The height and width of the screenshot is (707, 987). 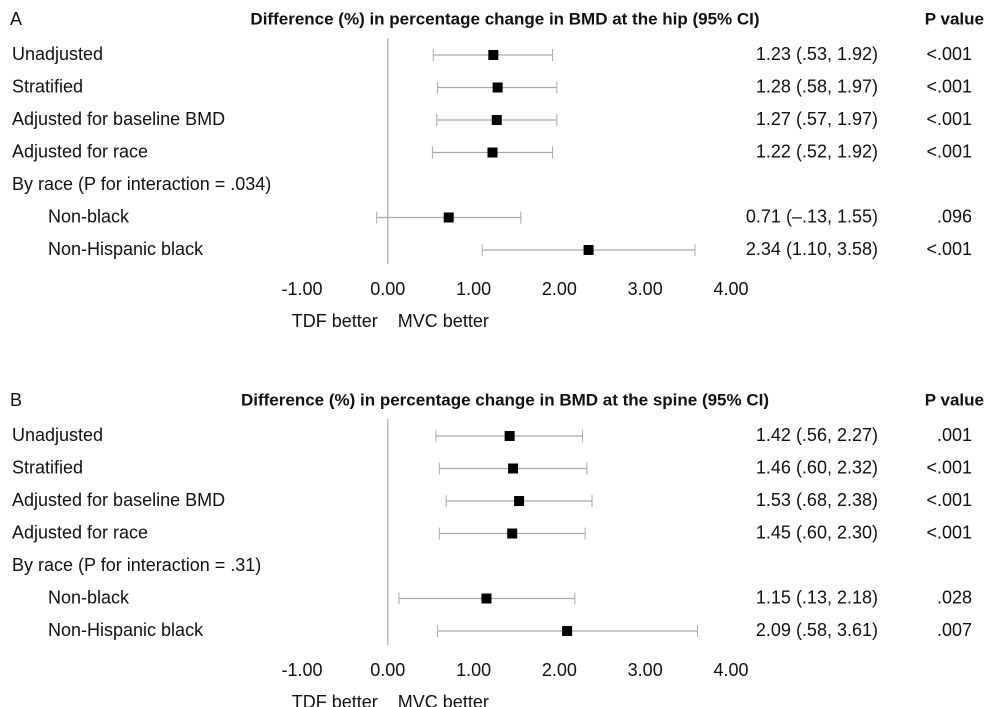 What do you see at coordinates (817, 151) in the screenshot?
I see `value-label: 1.22 (.52, 1.92)` at bounding box center [817, 151].